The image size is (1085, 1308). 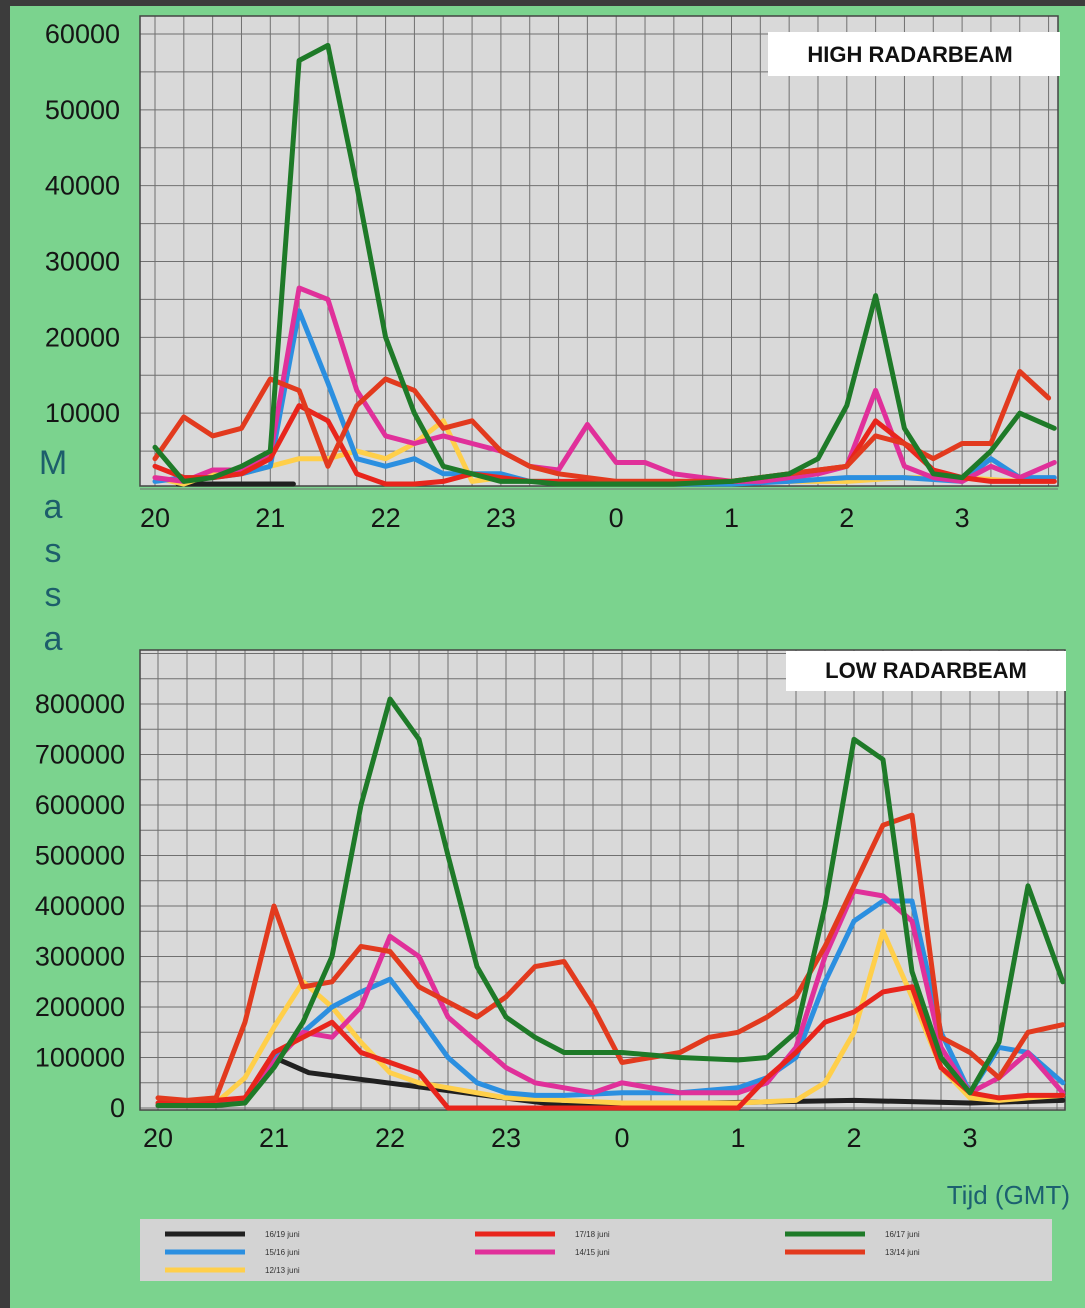 I want to click on low-title-box, so click(x=926, y=671).